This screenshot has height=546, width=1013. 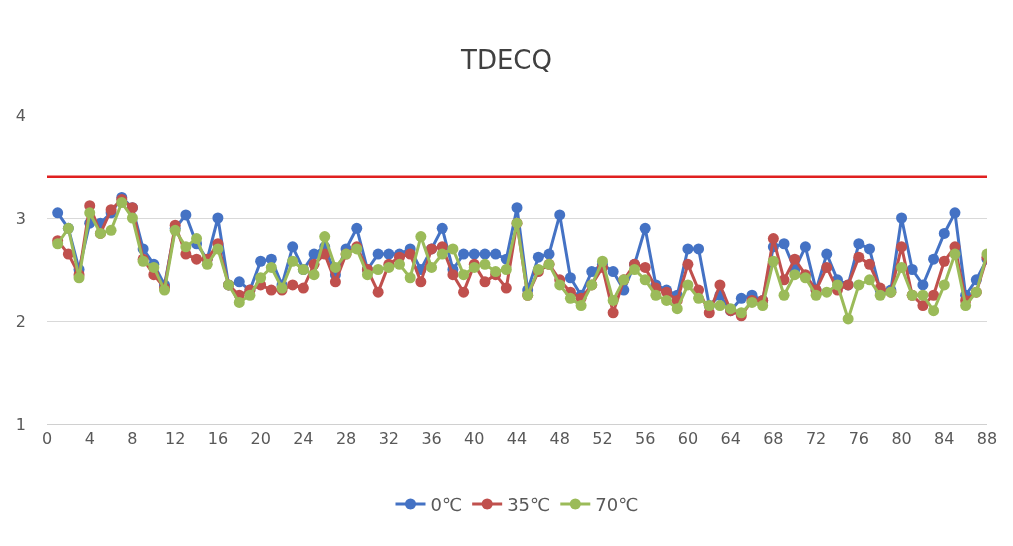 I want to click on x-tick-label: 20, so click(x=260, y=439).